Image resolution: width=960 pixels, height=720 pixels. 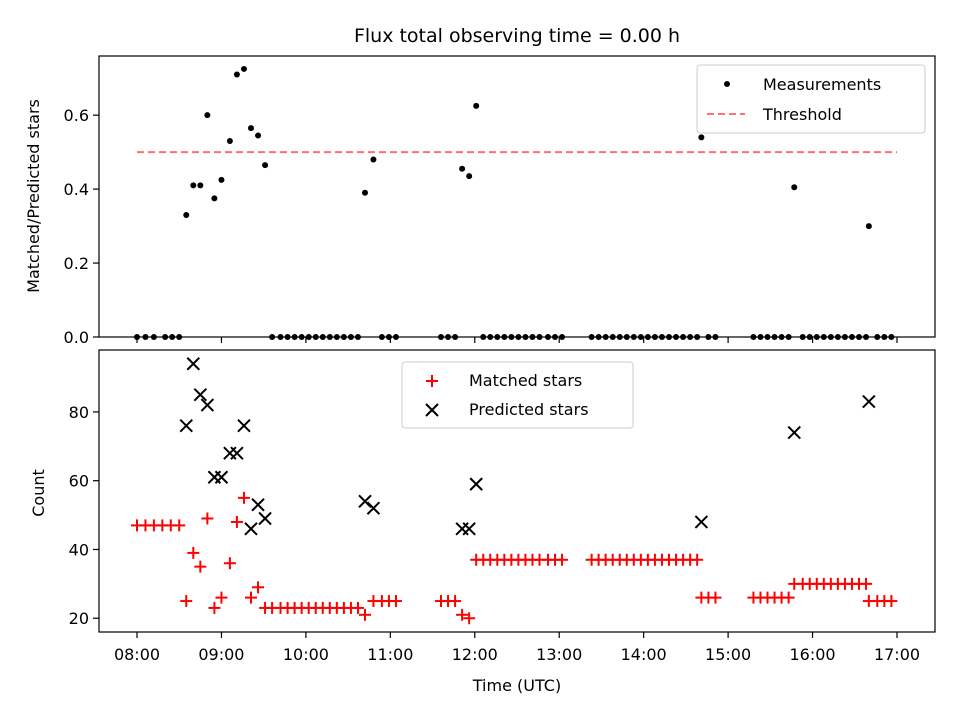 I want to click on legend-measurements-marker, so click(x=727, y=84).